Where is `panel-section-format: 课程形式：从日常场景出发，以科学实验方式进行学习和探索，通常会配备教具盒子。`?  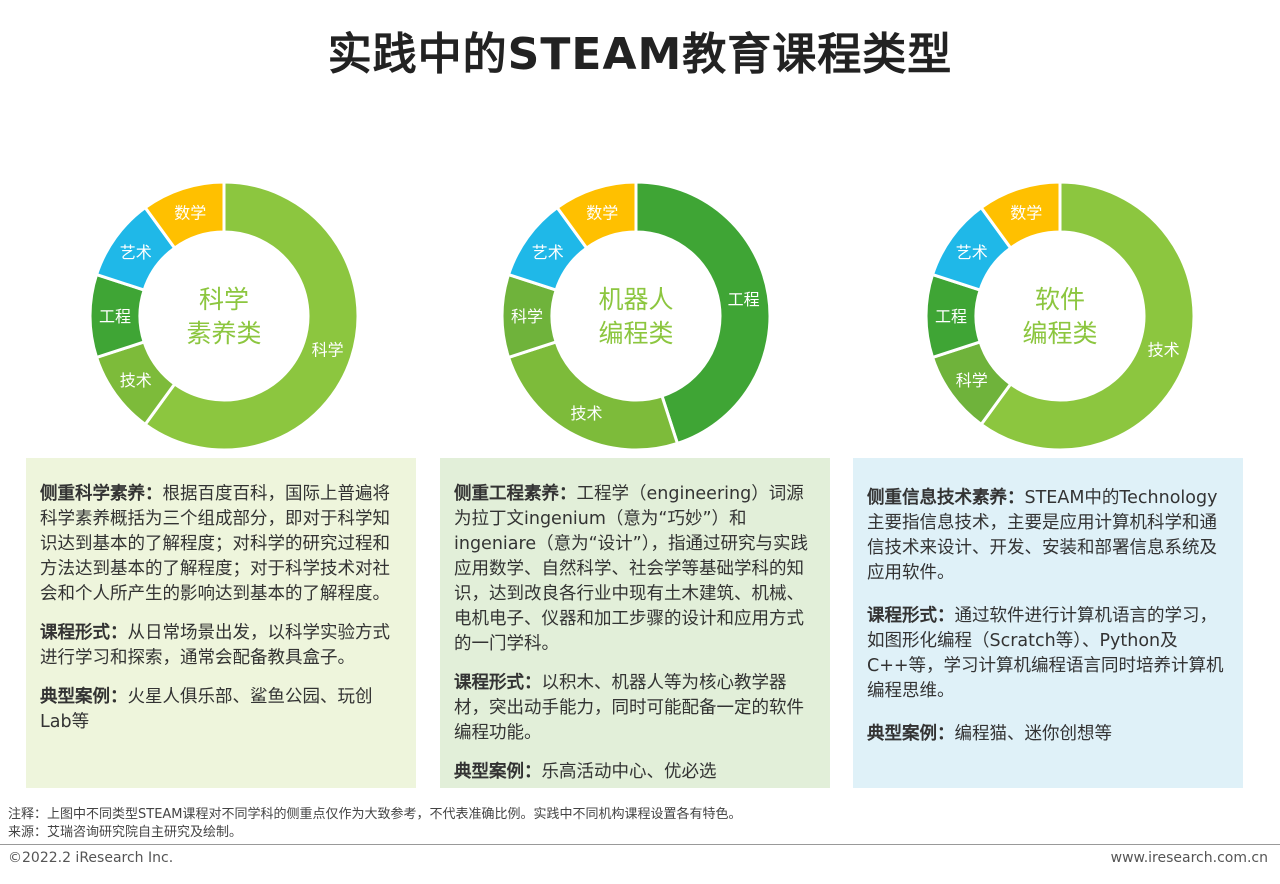 panel-section-format: 课程形式：从日常场景出发，以科学实验方式进行学习和探索，通常会配备教具盒子。 is located at coordinates (215, 645).